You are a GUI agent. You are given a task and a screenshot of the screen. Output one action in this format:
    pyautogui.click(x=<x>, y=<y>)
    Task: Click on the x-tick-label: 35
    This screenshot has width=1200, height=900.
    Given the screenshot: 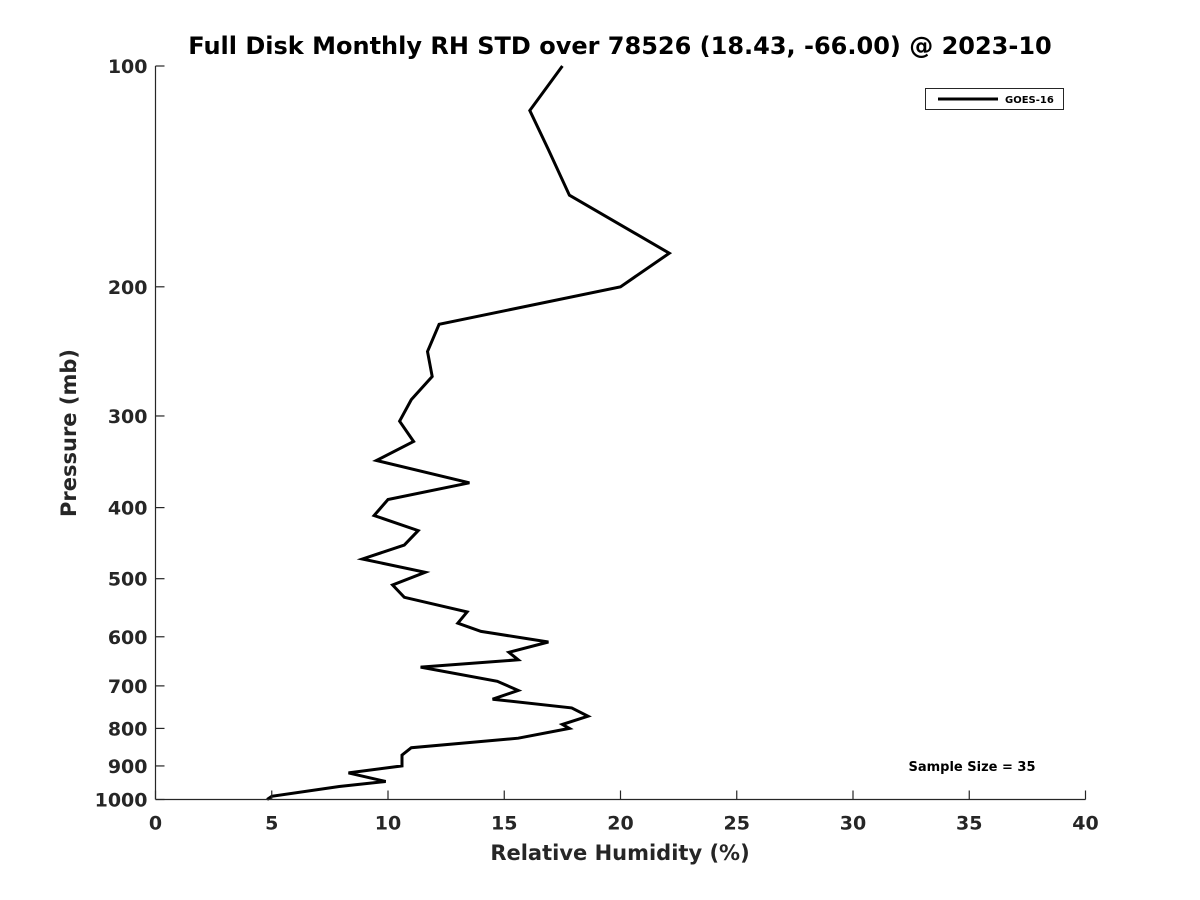 What is the action you would take?
    pyautogui.click(x=969, y=824)
    